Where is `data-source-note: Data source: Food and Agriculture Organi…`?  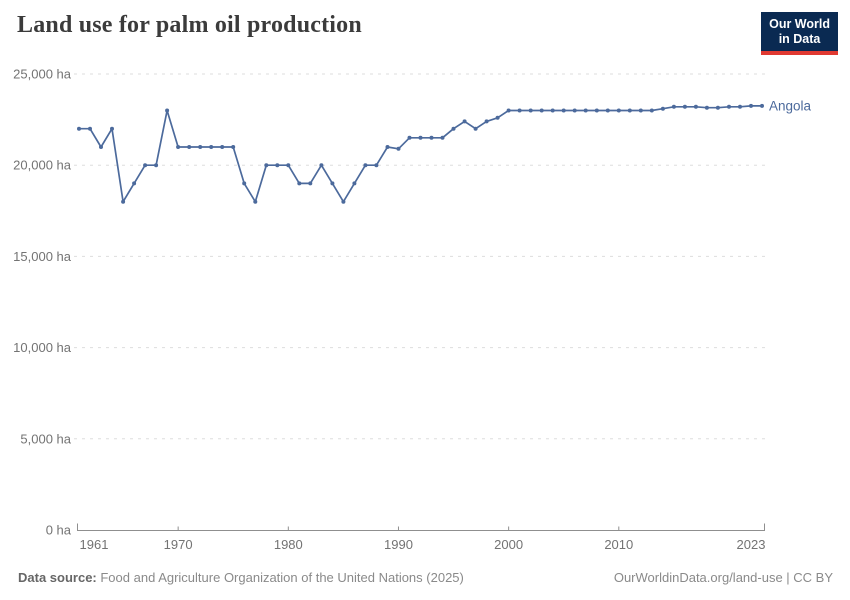
data-source-note: Data source: Food and Agriculture Organi… is located at coordinates (241, 577).